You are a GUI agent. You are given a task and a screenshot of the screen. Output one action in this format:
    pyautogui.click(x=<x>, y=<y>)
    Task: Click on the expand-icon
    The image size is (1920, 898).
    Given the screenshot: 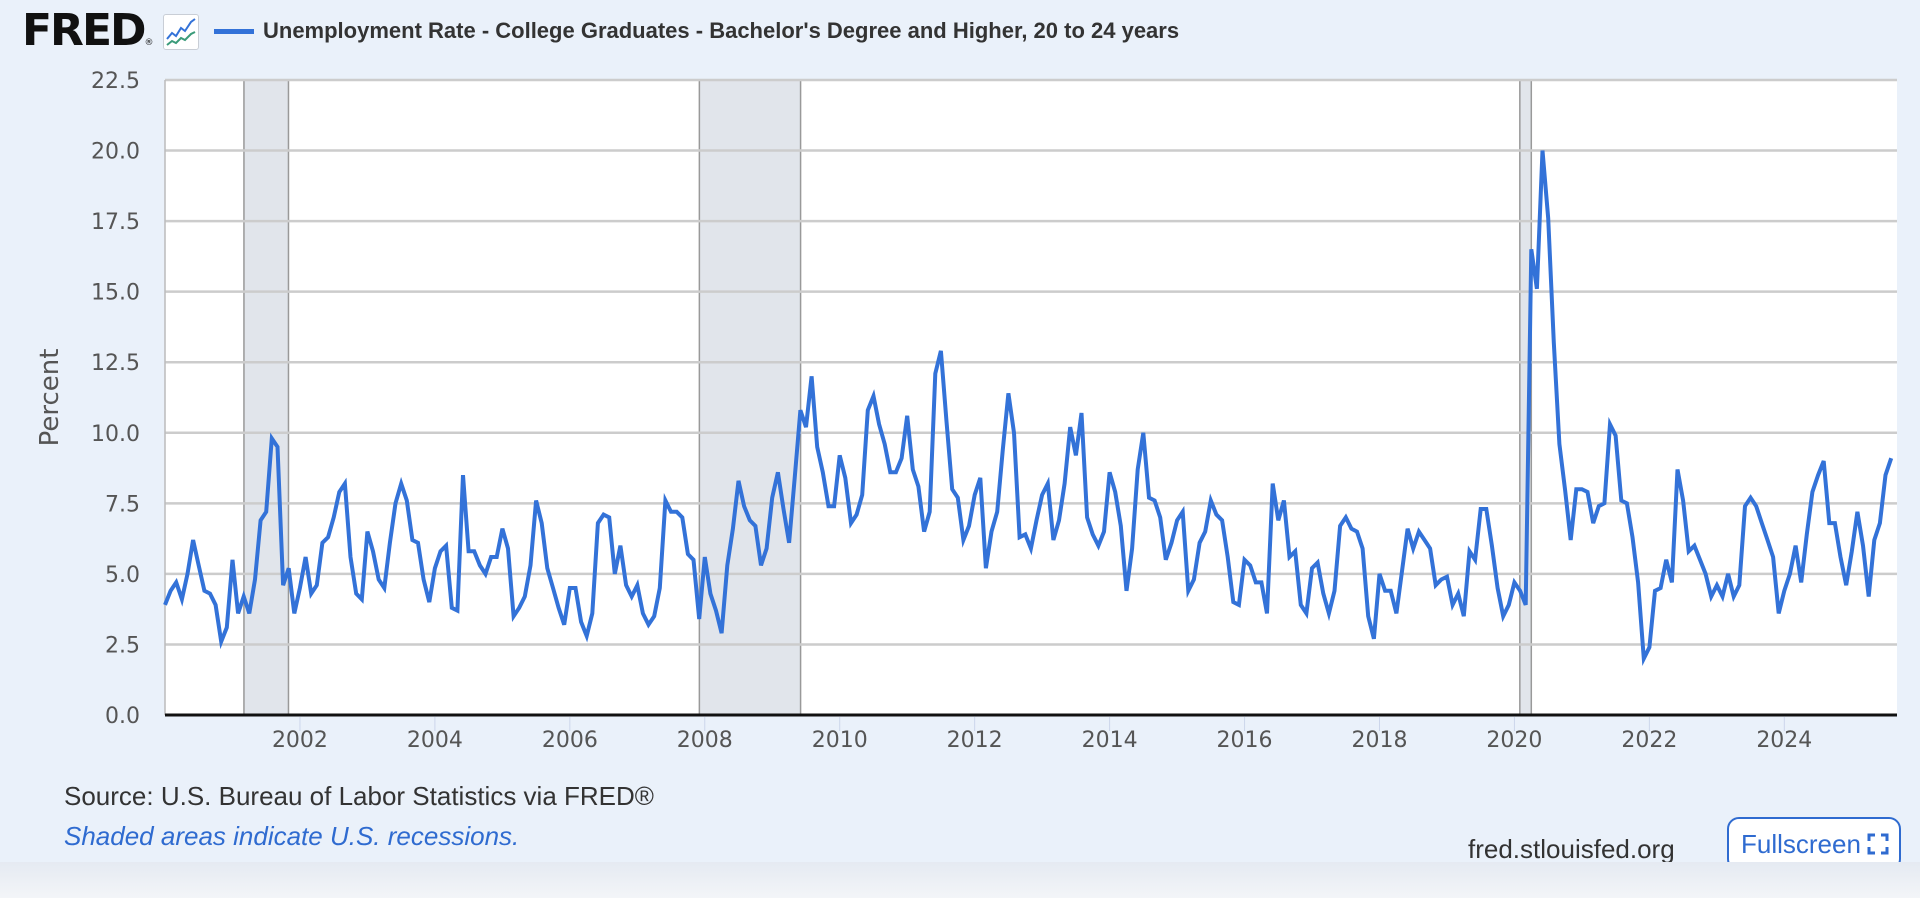 What is the action you would take?
    pyautogui.click(x=1878, y=844)
    